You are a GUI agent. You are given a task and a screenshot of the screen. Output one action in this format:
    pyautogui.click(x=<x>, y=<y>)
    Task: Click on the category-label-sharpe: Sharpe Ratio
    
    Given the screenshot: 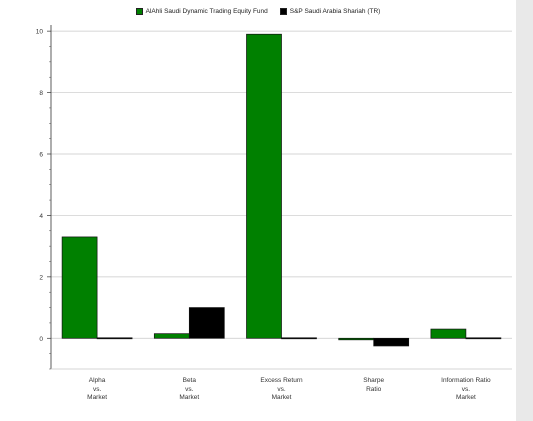 What is the action you would take?
    pyautogui.click(x=374, y=385)
    